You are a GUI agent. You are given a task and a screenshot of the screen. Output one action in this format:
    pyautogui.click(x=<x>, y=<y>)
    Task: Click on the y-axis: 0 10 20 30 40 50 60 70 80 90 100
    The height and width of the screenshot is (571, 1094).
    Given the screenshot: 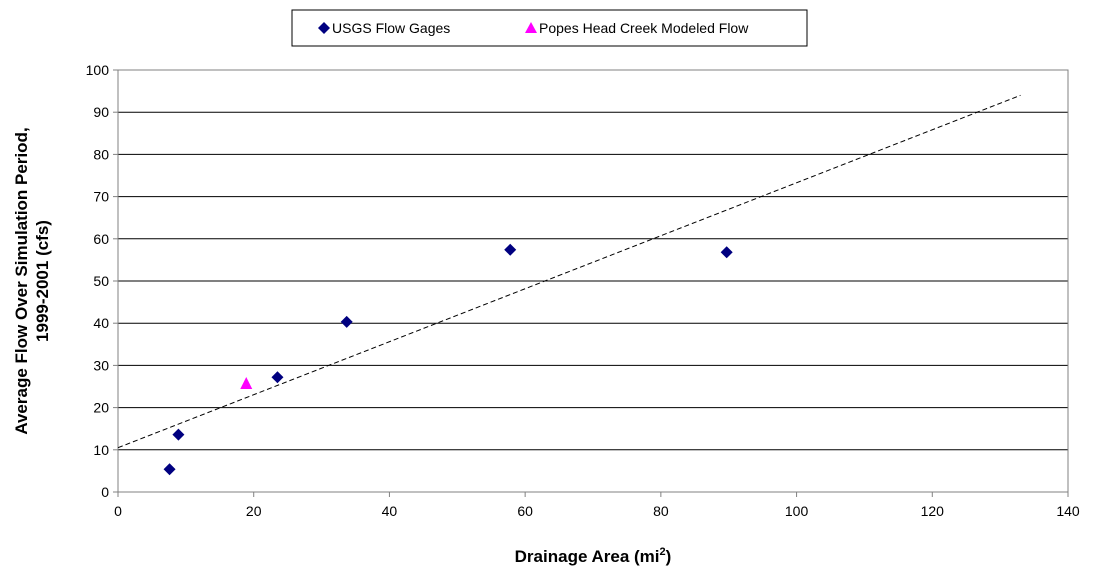 What is the action you would take?
    pyautogui.click(x=102, y=281)
    